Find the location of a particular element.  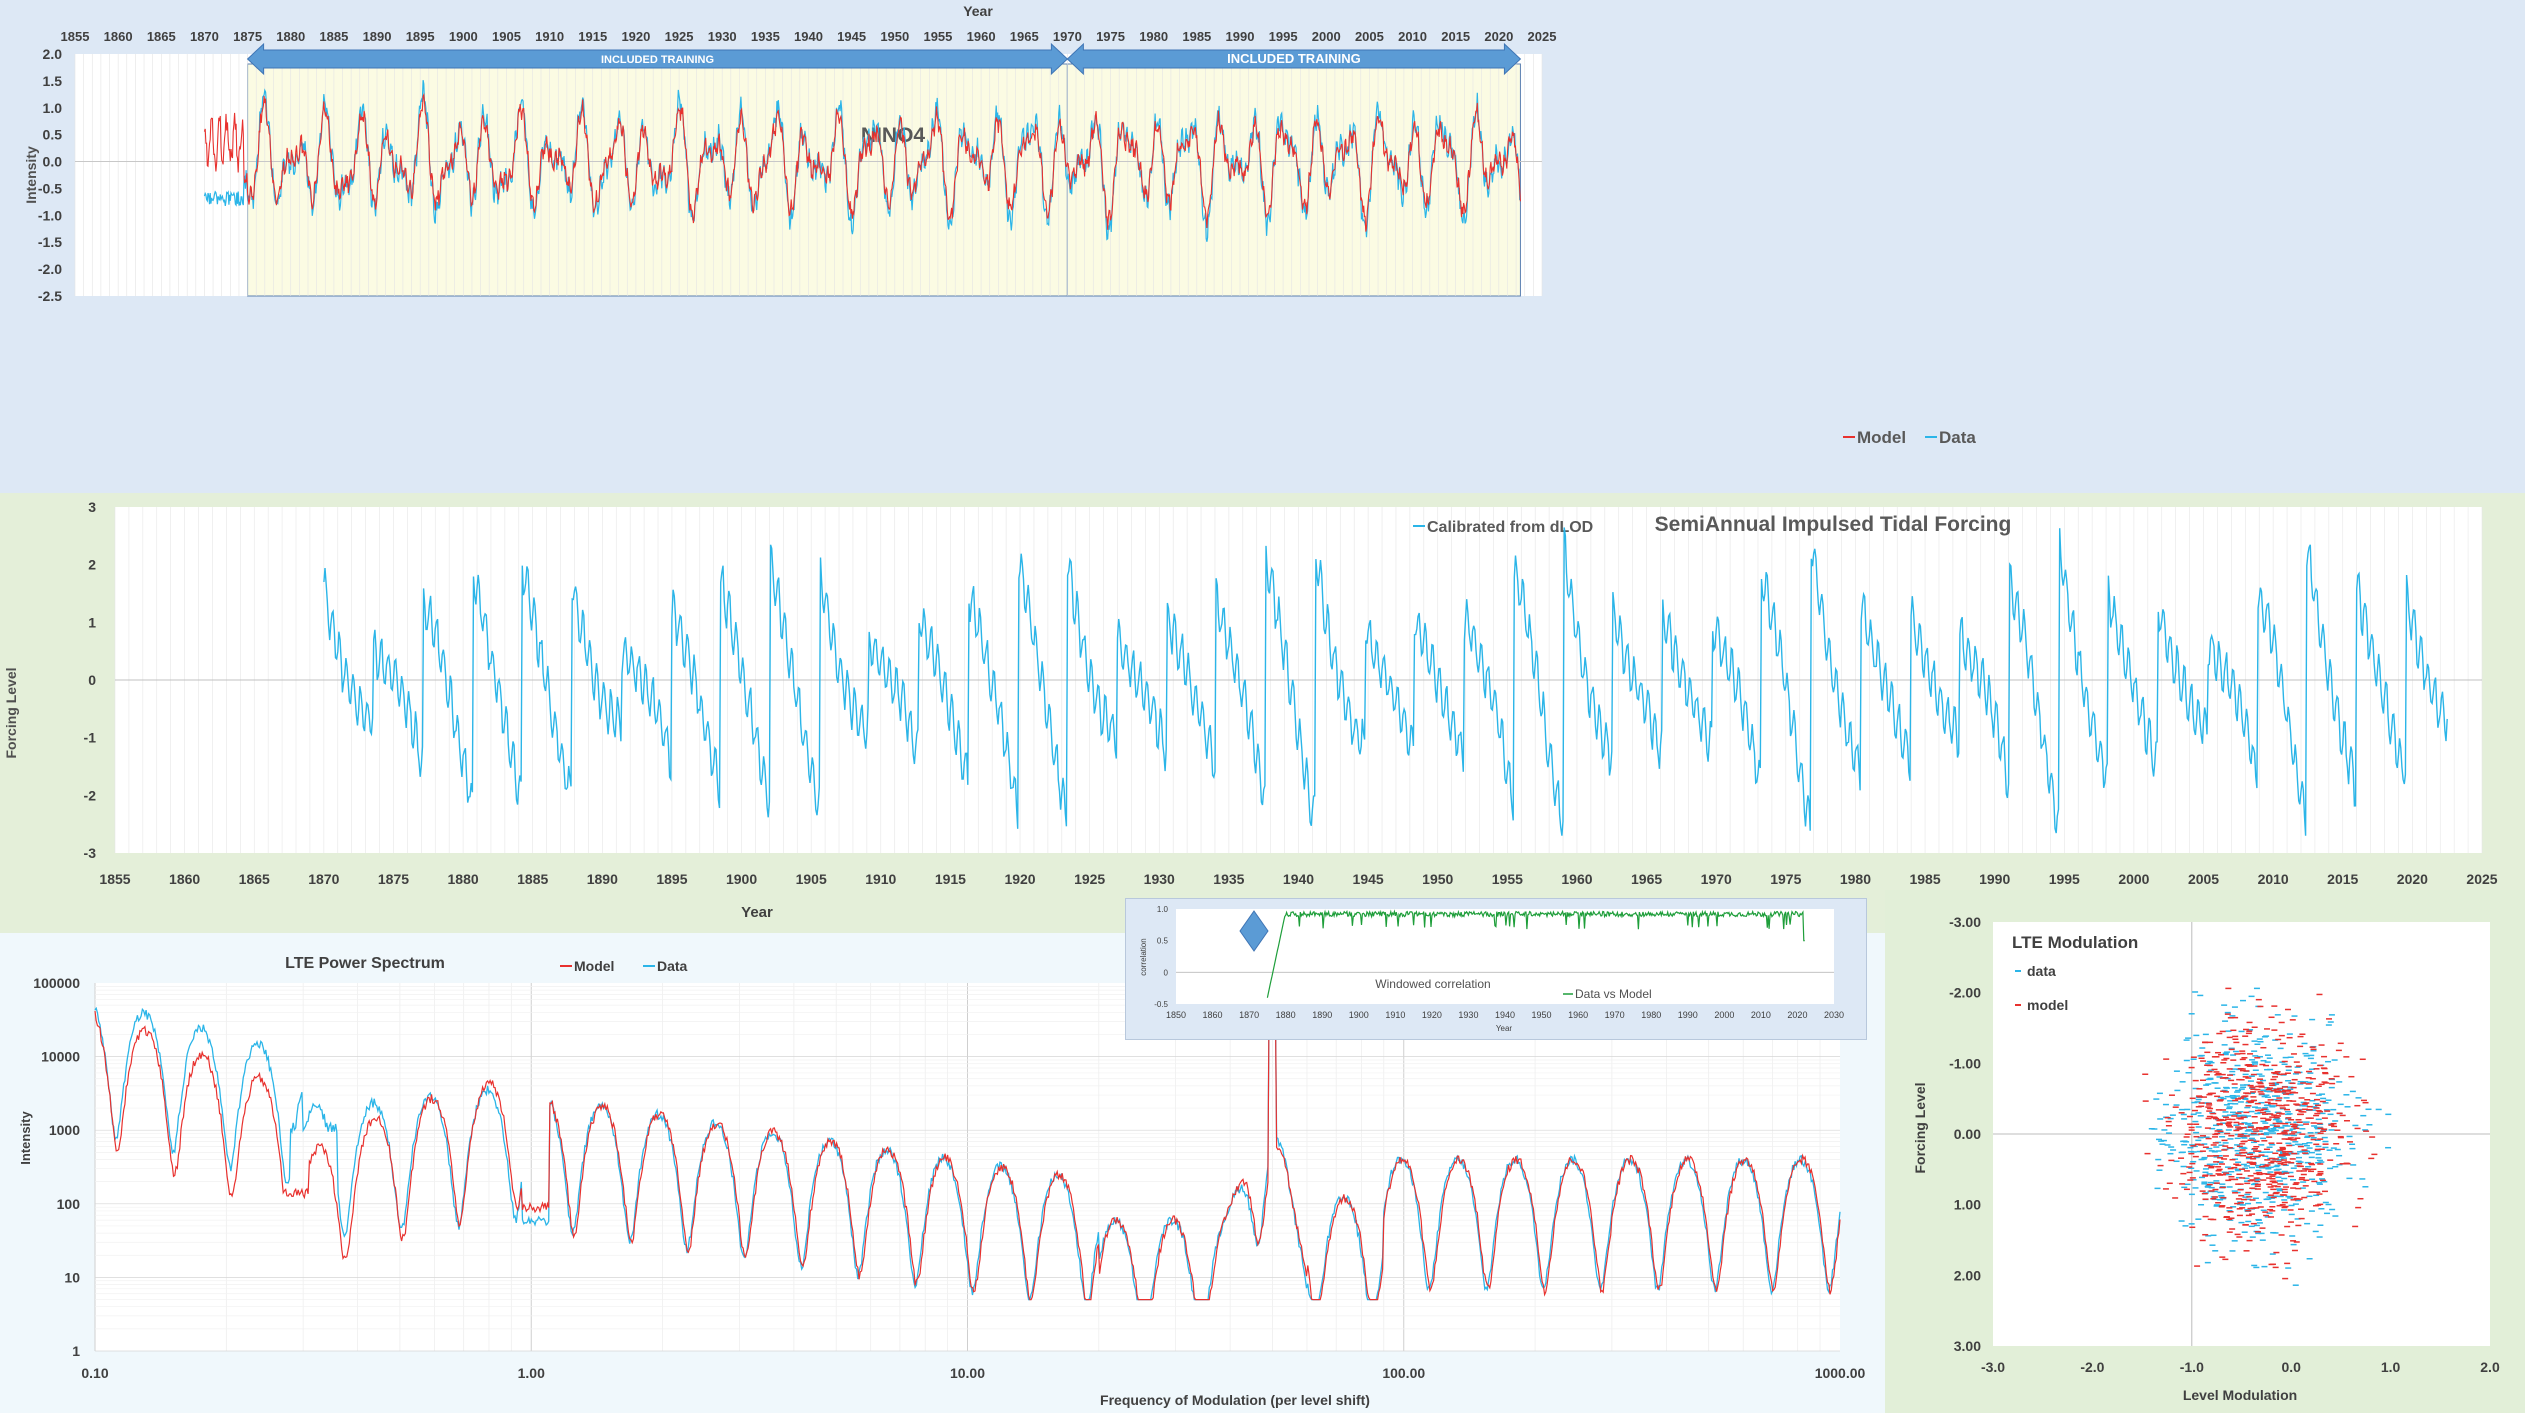

y-tick-label: 10 is located at coordinates (72, 1277).